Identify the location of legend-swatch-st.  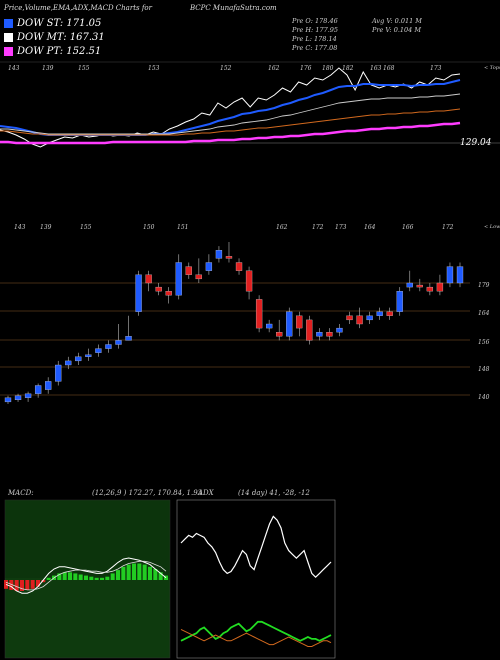
(8, 23).